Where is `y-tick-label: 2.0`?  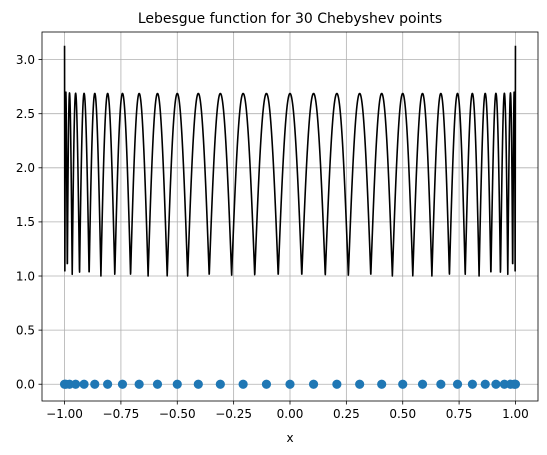
y-tick-label: 2.0 is located at coordinates (25, 168).